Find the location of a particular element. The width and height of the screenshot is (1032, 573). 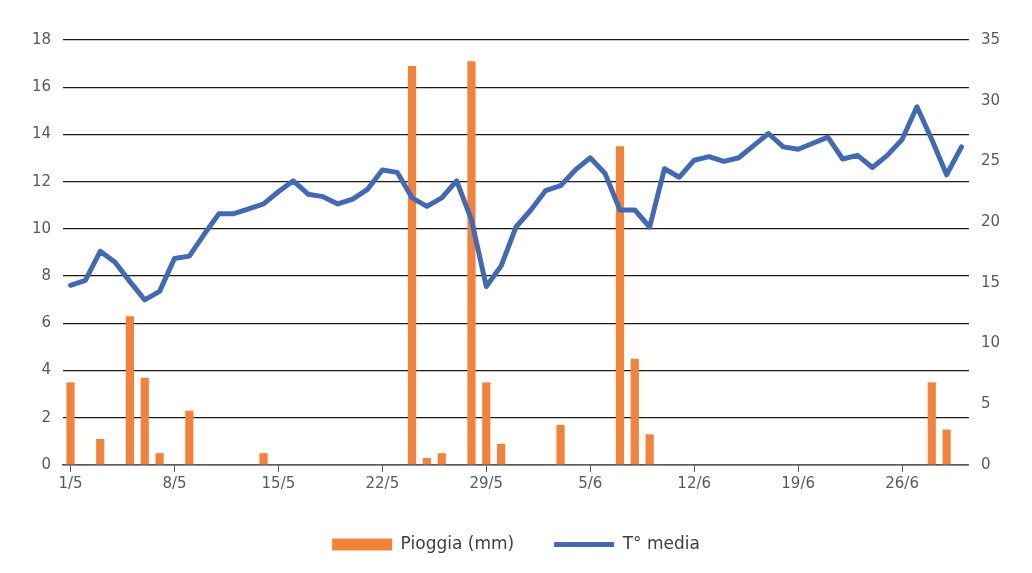

x-tick-label: 29/5 is located at coordinates (486, 482).